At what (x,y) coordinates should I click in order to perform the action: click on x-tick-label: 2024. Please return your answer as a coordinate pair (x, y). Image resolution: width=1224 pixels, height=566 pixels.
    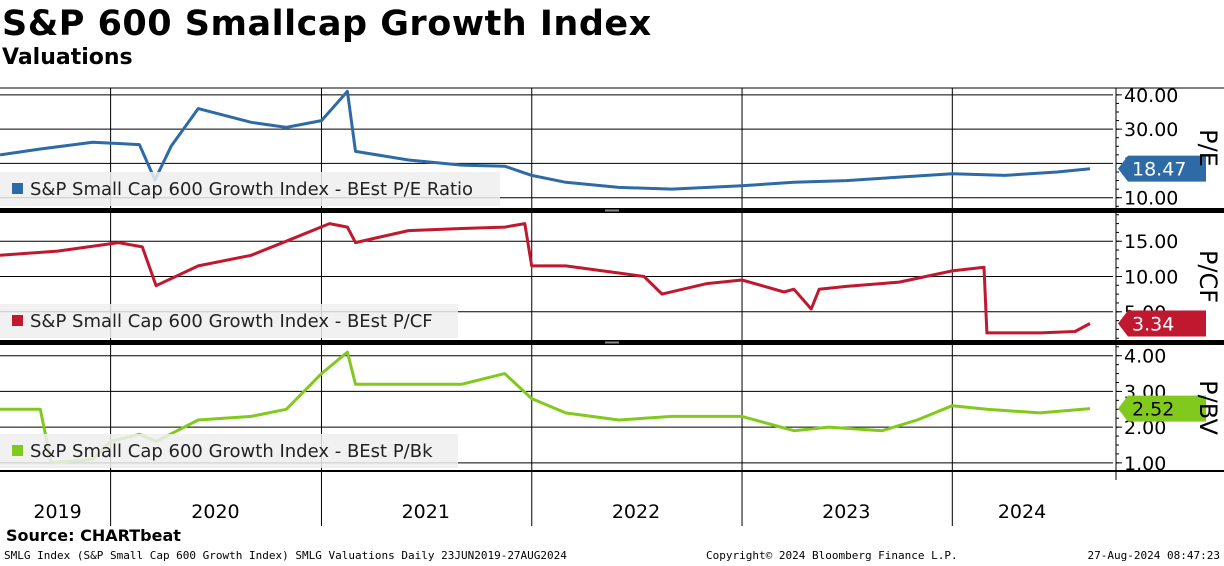
    Looking at the image, I should click on (1022, 512).